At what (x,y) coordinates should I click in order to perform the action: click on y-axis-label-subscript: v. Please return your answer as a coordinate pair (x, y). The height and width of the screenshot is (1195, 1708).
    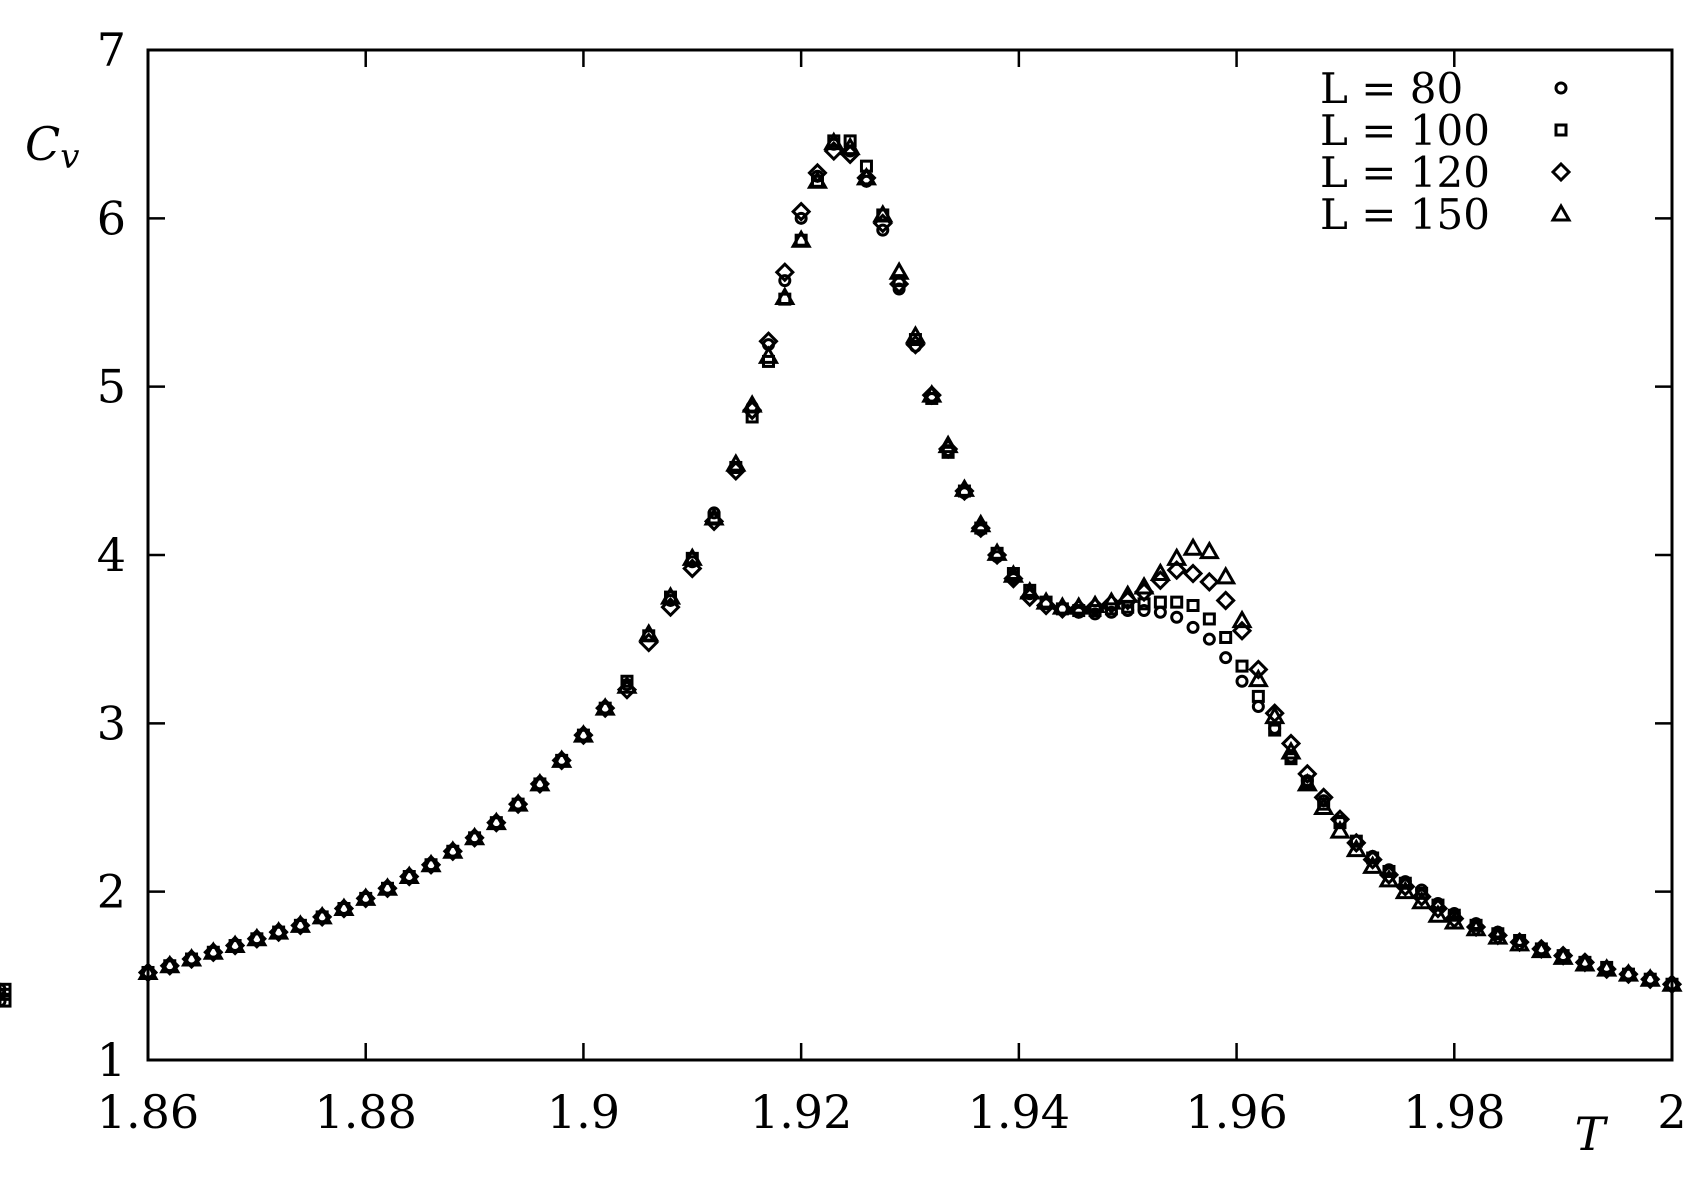
    Looking at the image, I should click on (69, 157).